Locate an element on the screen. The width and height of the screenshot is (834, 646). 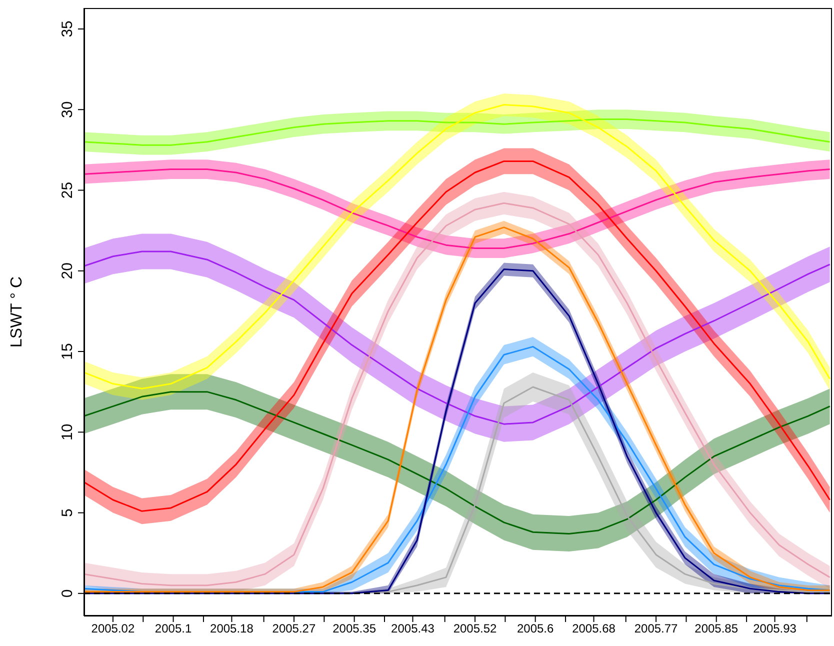
y-tick-label: 35 is located at coordinates (67, 29).